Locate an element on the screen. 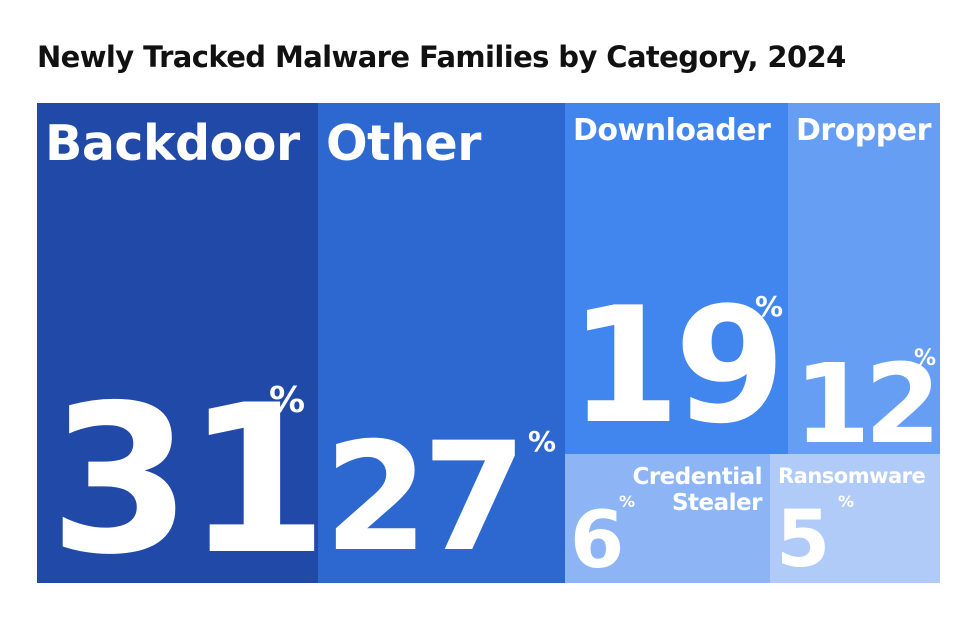  tile-value-ransomware: 5 is located at coordinates (803, 539).